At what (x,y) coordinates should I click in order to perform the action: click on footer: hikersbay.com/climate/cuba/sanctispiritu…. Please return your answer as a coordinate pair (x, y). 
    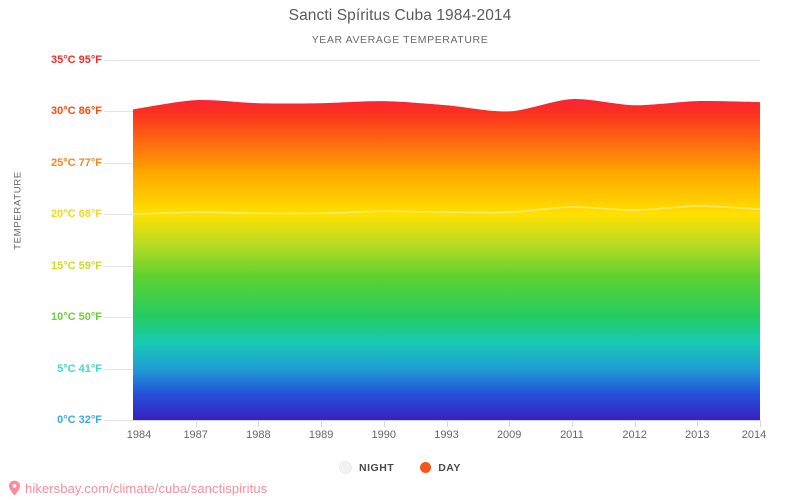
    Looking at the image, I should click on (137, 488).